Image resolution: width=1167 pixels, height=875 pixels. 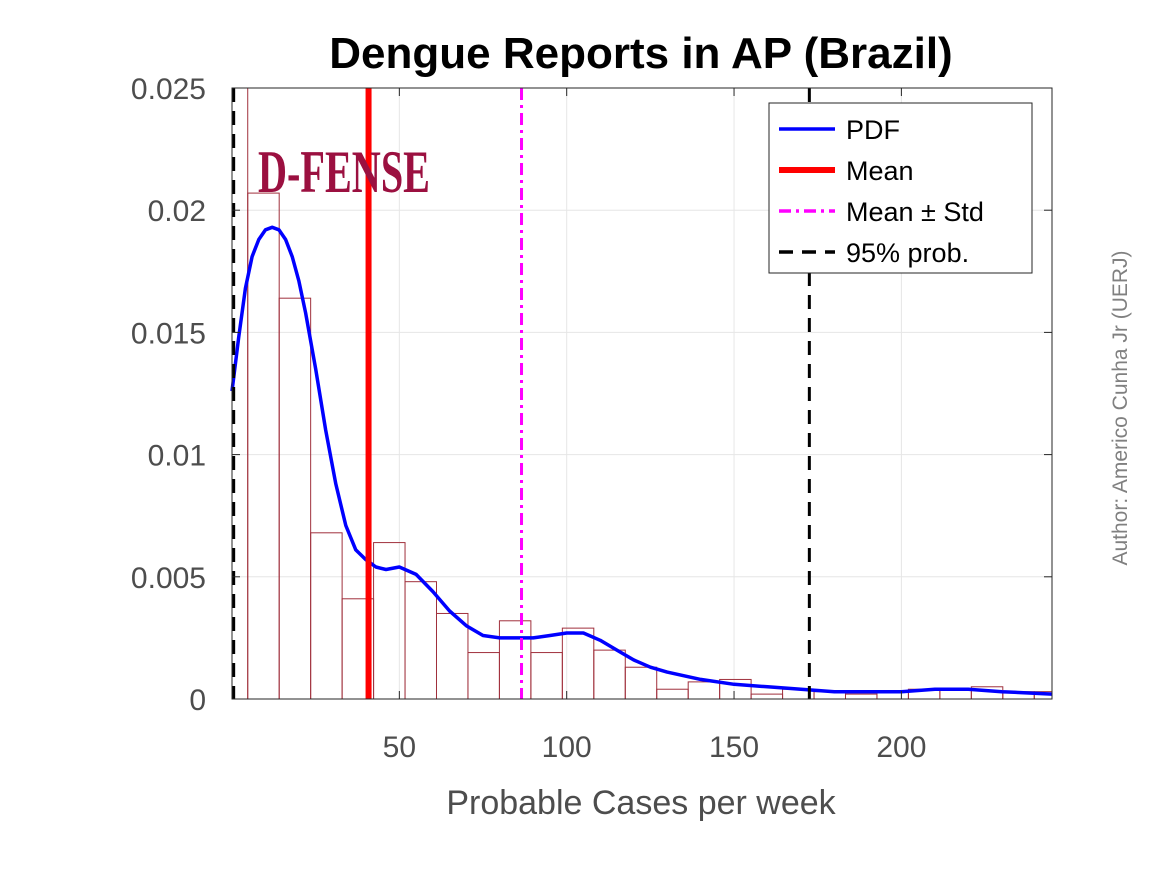 What do you see at coordinates (640, 53) in the screenshot?
I see `chart-title: Dengue Reports in AP (Brazil)` at bounding box center [640, 53].